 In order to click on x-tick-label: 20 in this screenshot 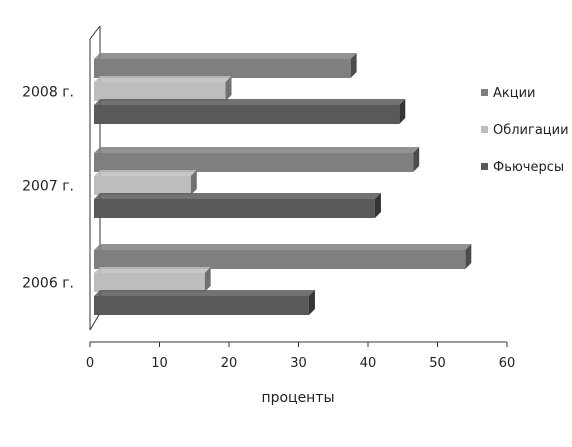, I will do `click(229, 363)`.